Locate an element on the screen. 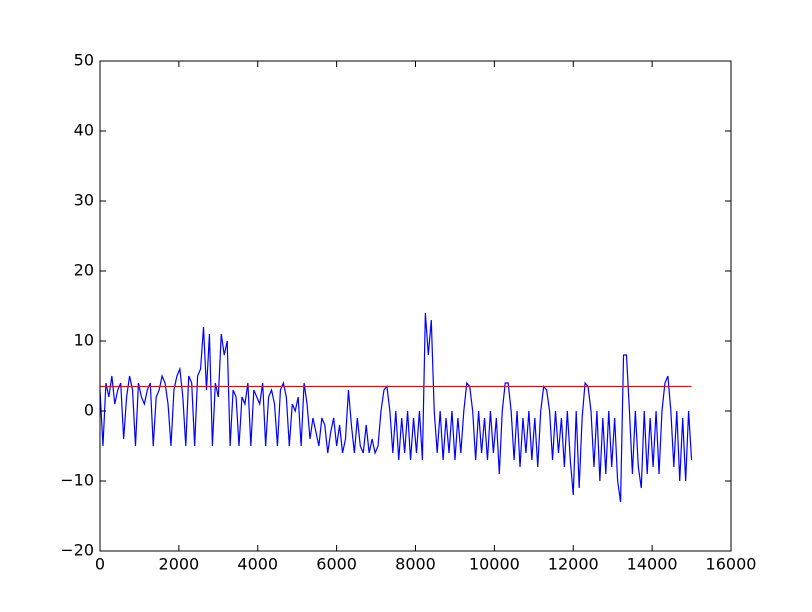 This screenshot has height=612, width=812. x-tick-label: 4000 is located at coordinates (257, 564).